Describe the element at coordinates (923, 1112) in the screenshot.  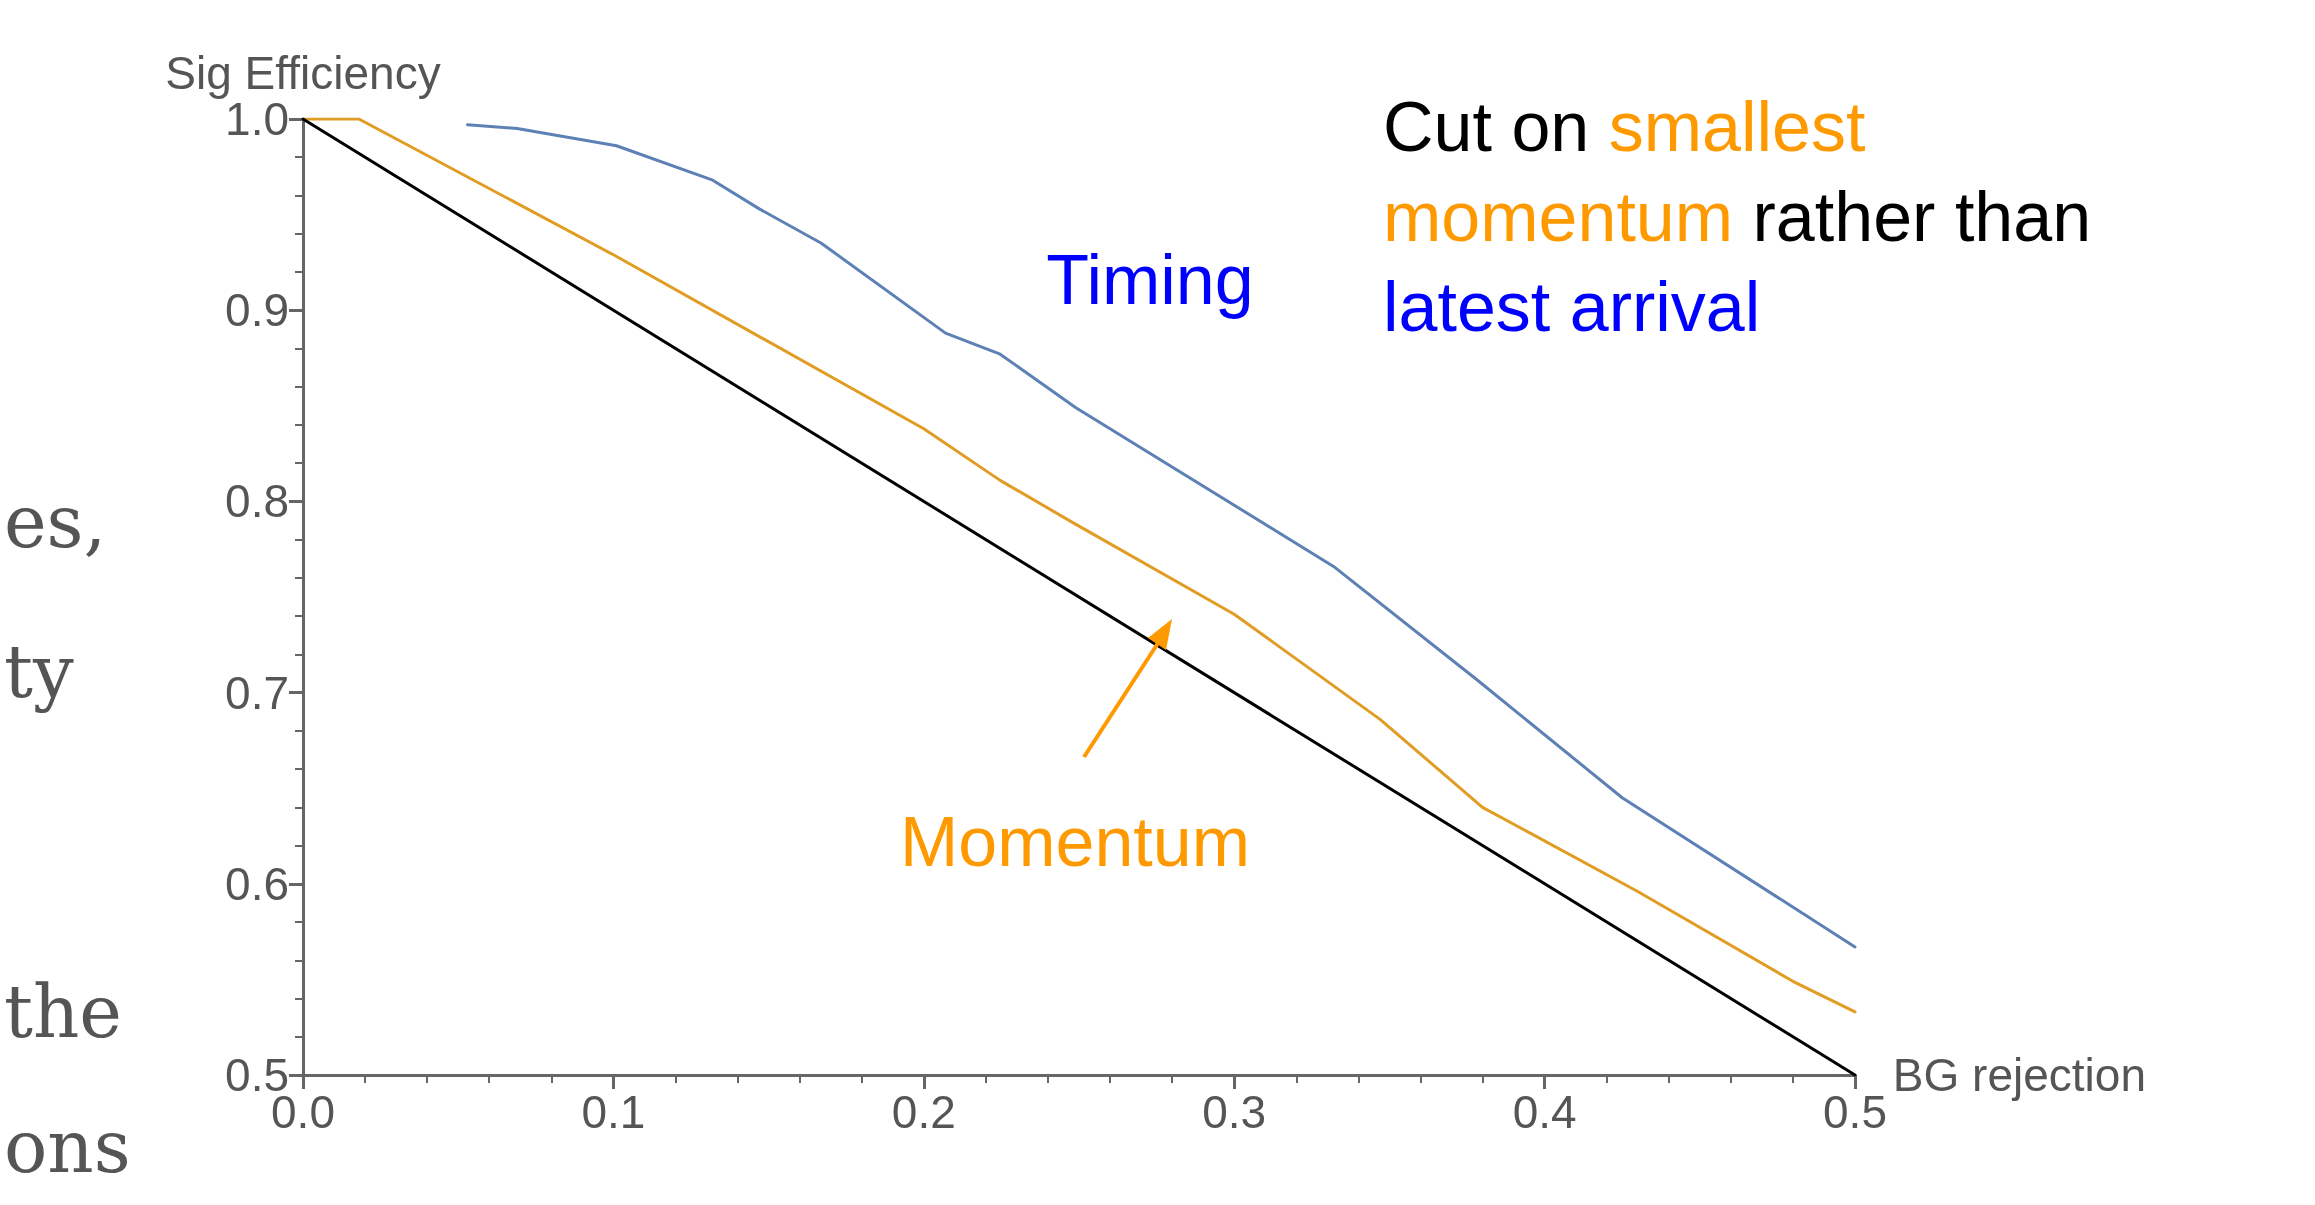
I see `x-tick-label: 0.2` at that location.